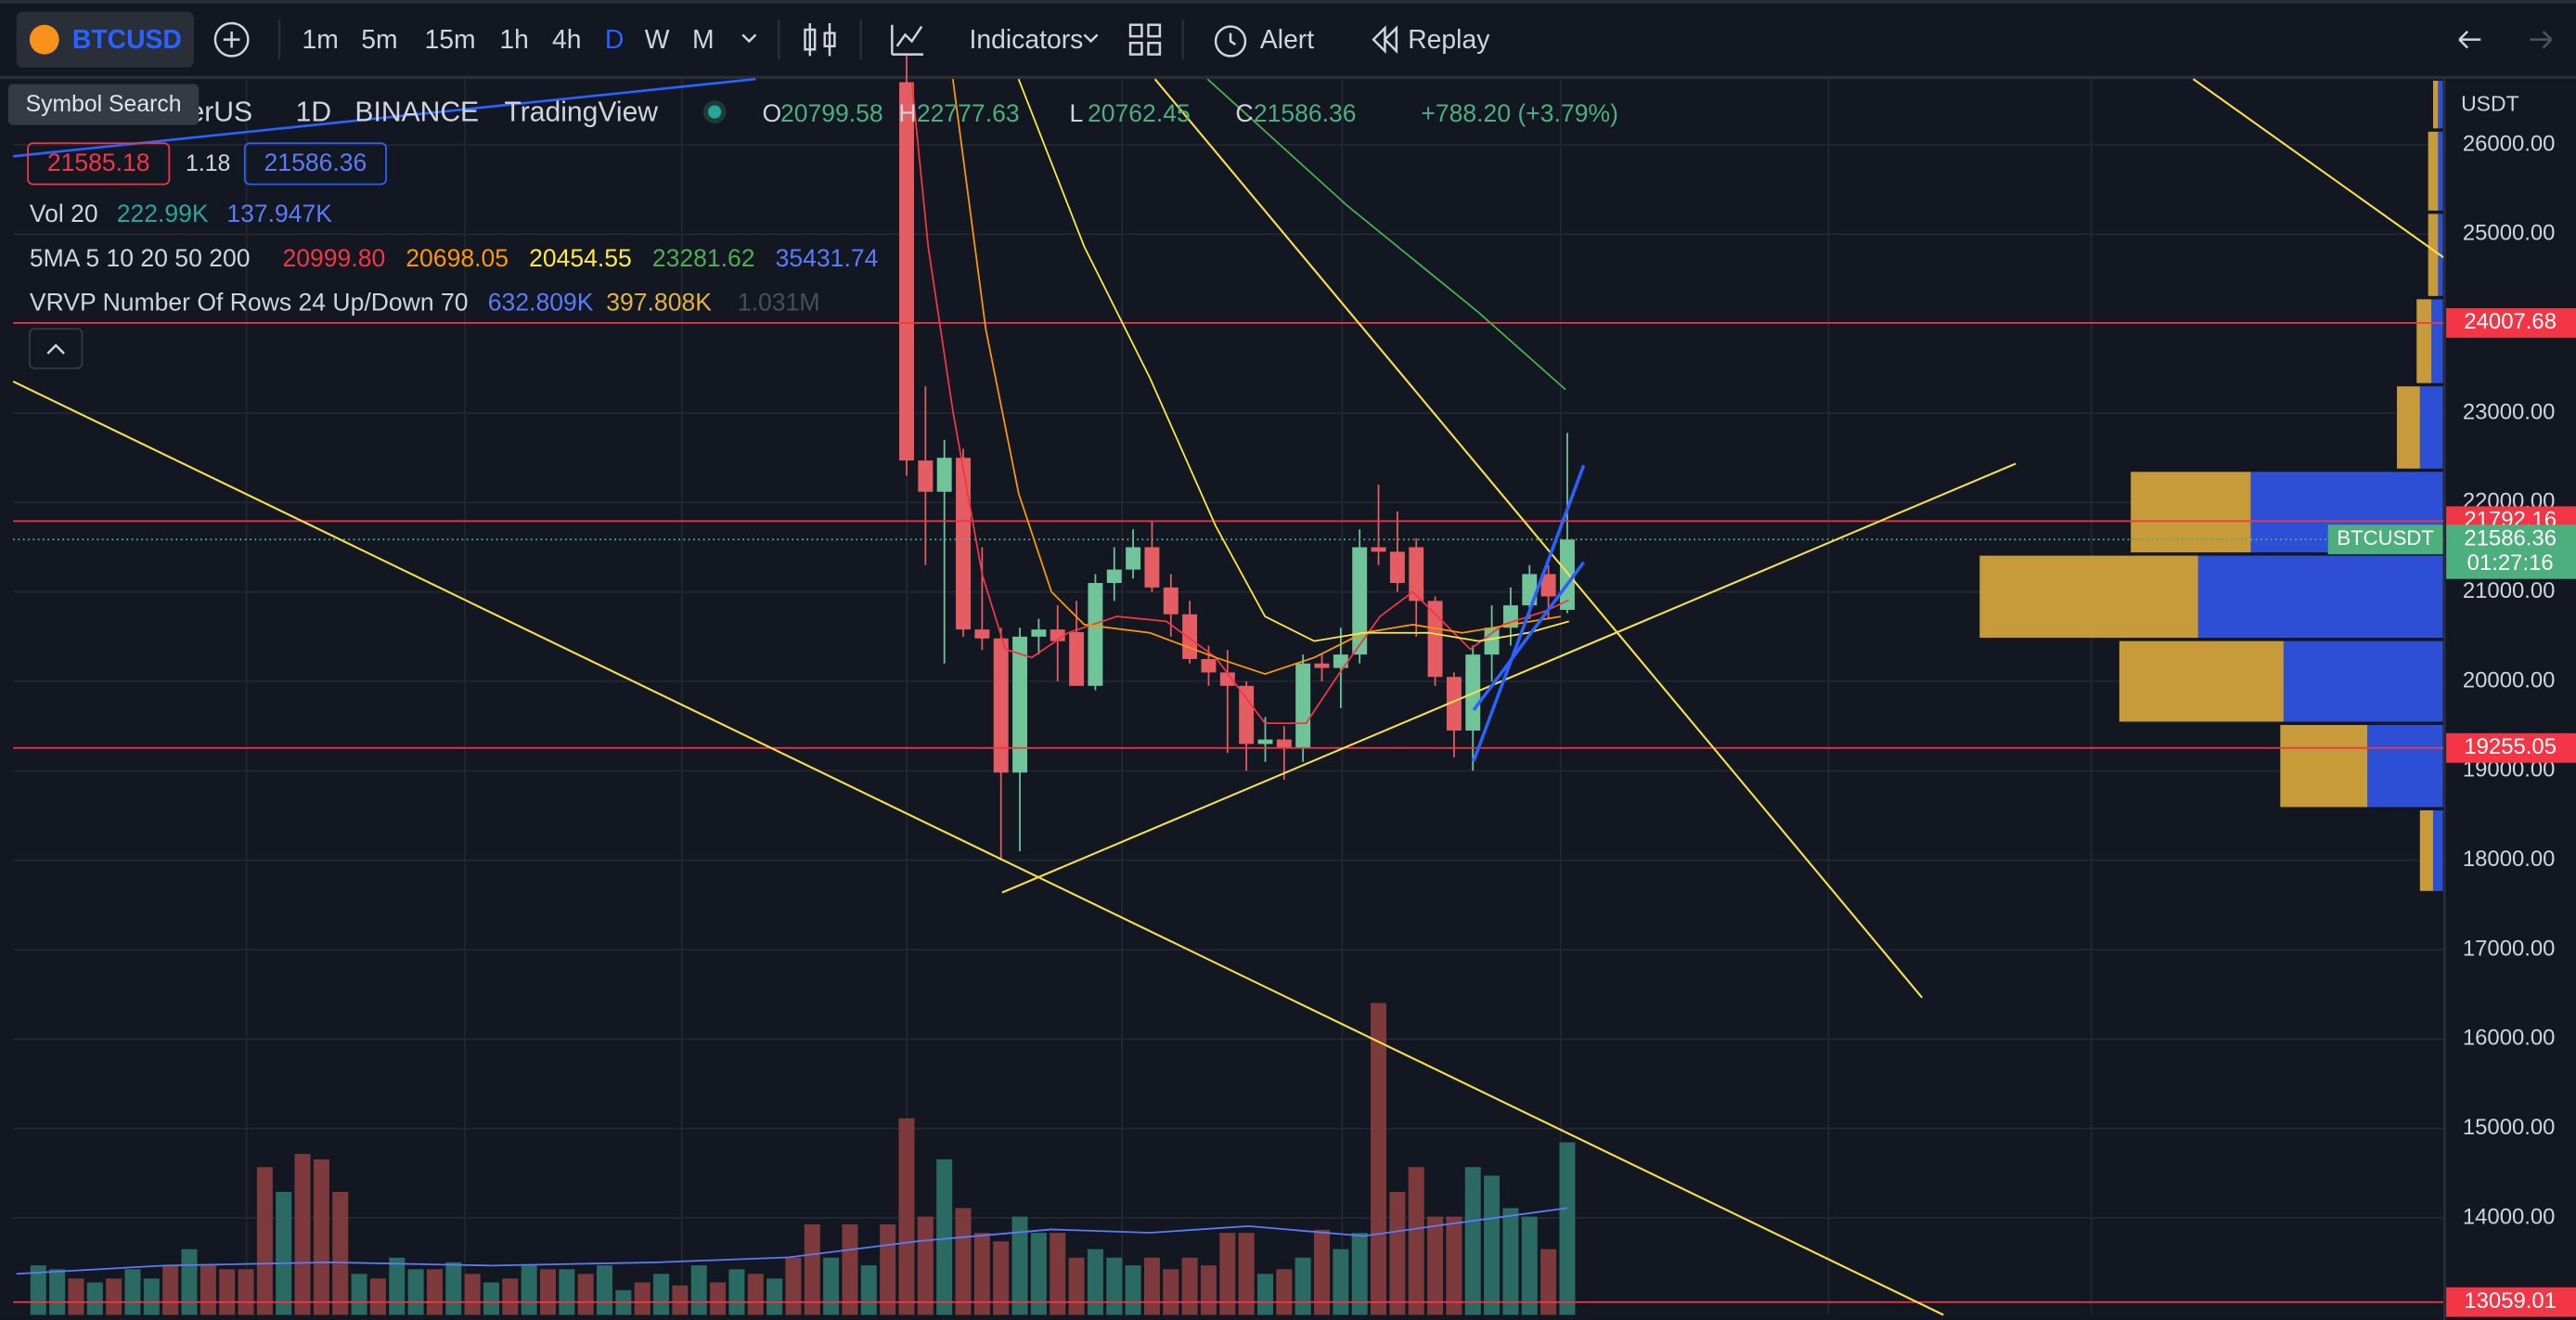 The image size is (2576, 1320). Describe the element at coordinates (2541, 39) in the screenshot. I see `redo-icon` at that location.